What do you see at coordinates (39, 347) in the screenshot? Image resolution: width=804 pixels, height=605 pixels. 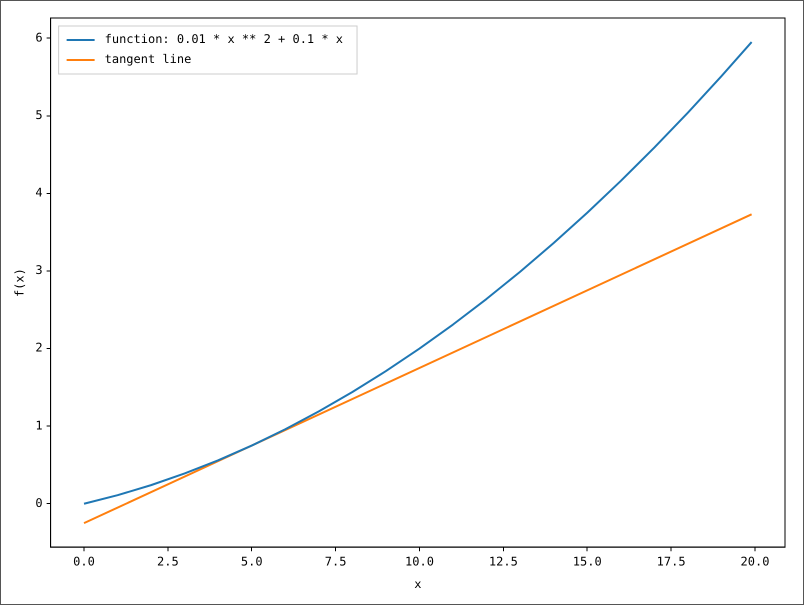 I see `y-tick-label: 2` at bounding box center [39, 347].